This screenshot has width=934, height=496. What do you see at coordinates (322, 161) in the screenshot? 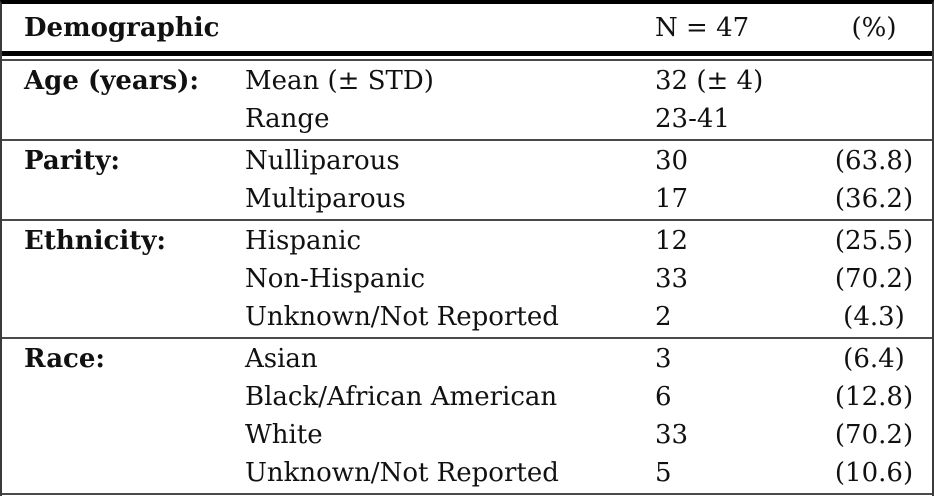
I see `row-label: Nulliparous` at bounding box center [322, 161].